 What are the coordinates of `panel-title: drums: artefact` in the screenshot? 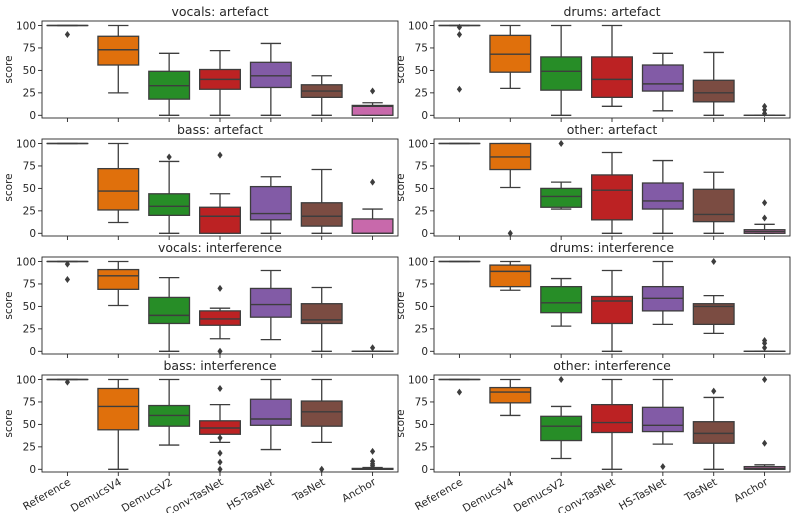 It's located at (611, 11).